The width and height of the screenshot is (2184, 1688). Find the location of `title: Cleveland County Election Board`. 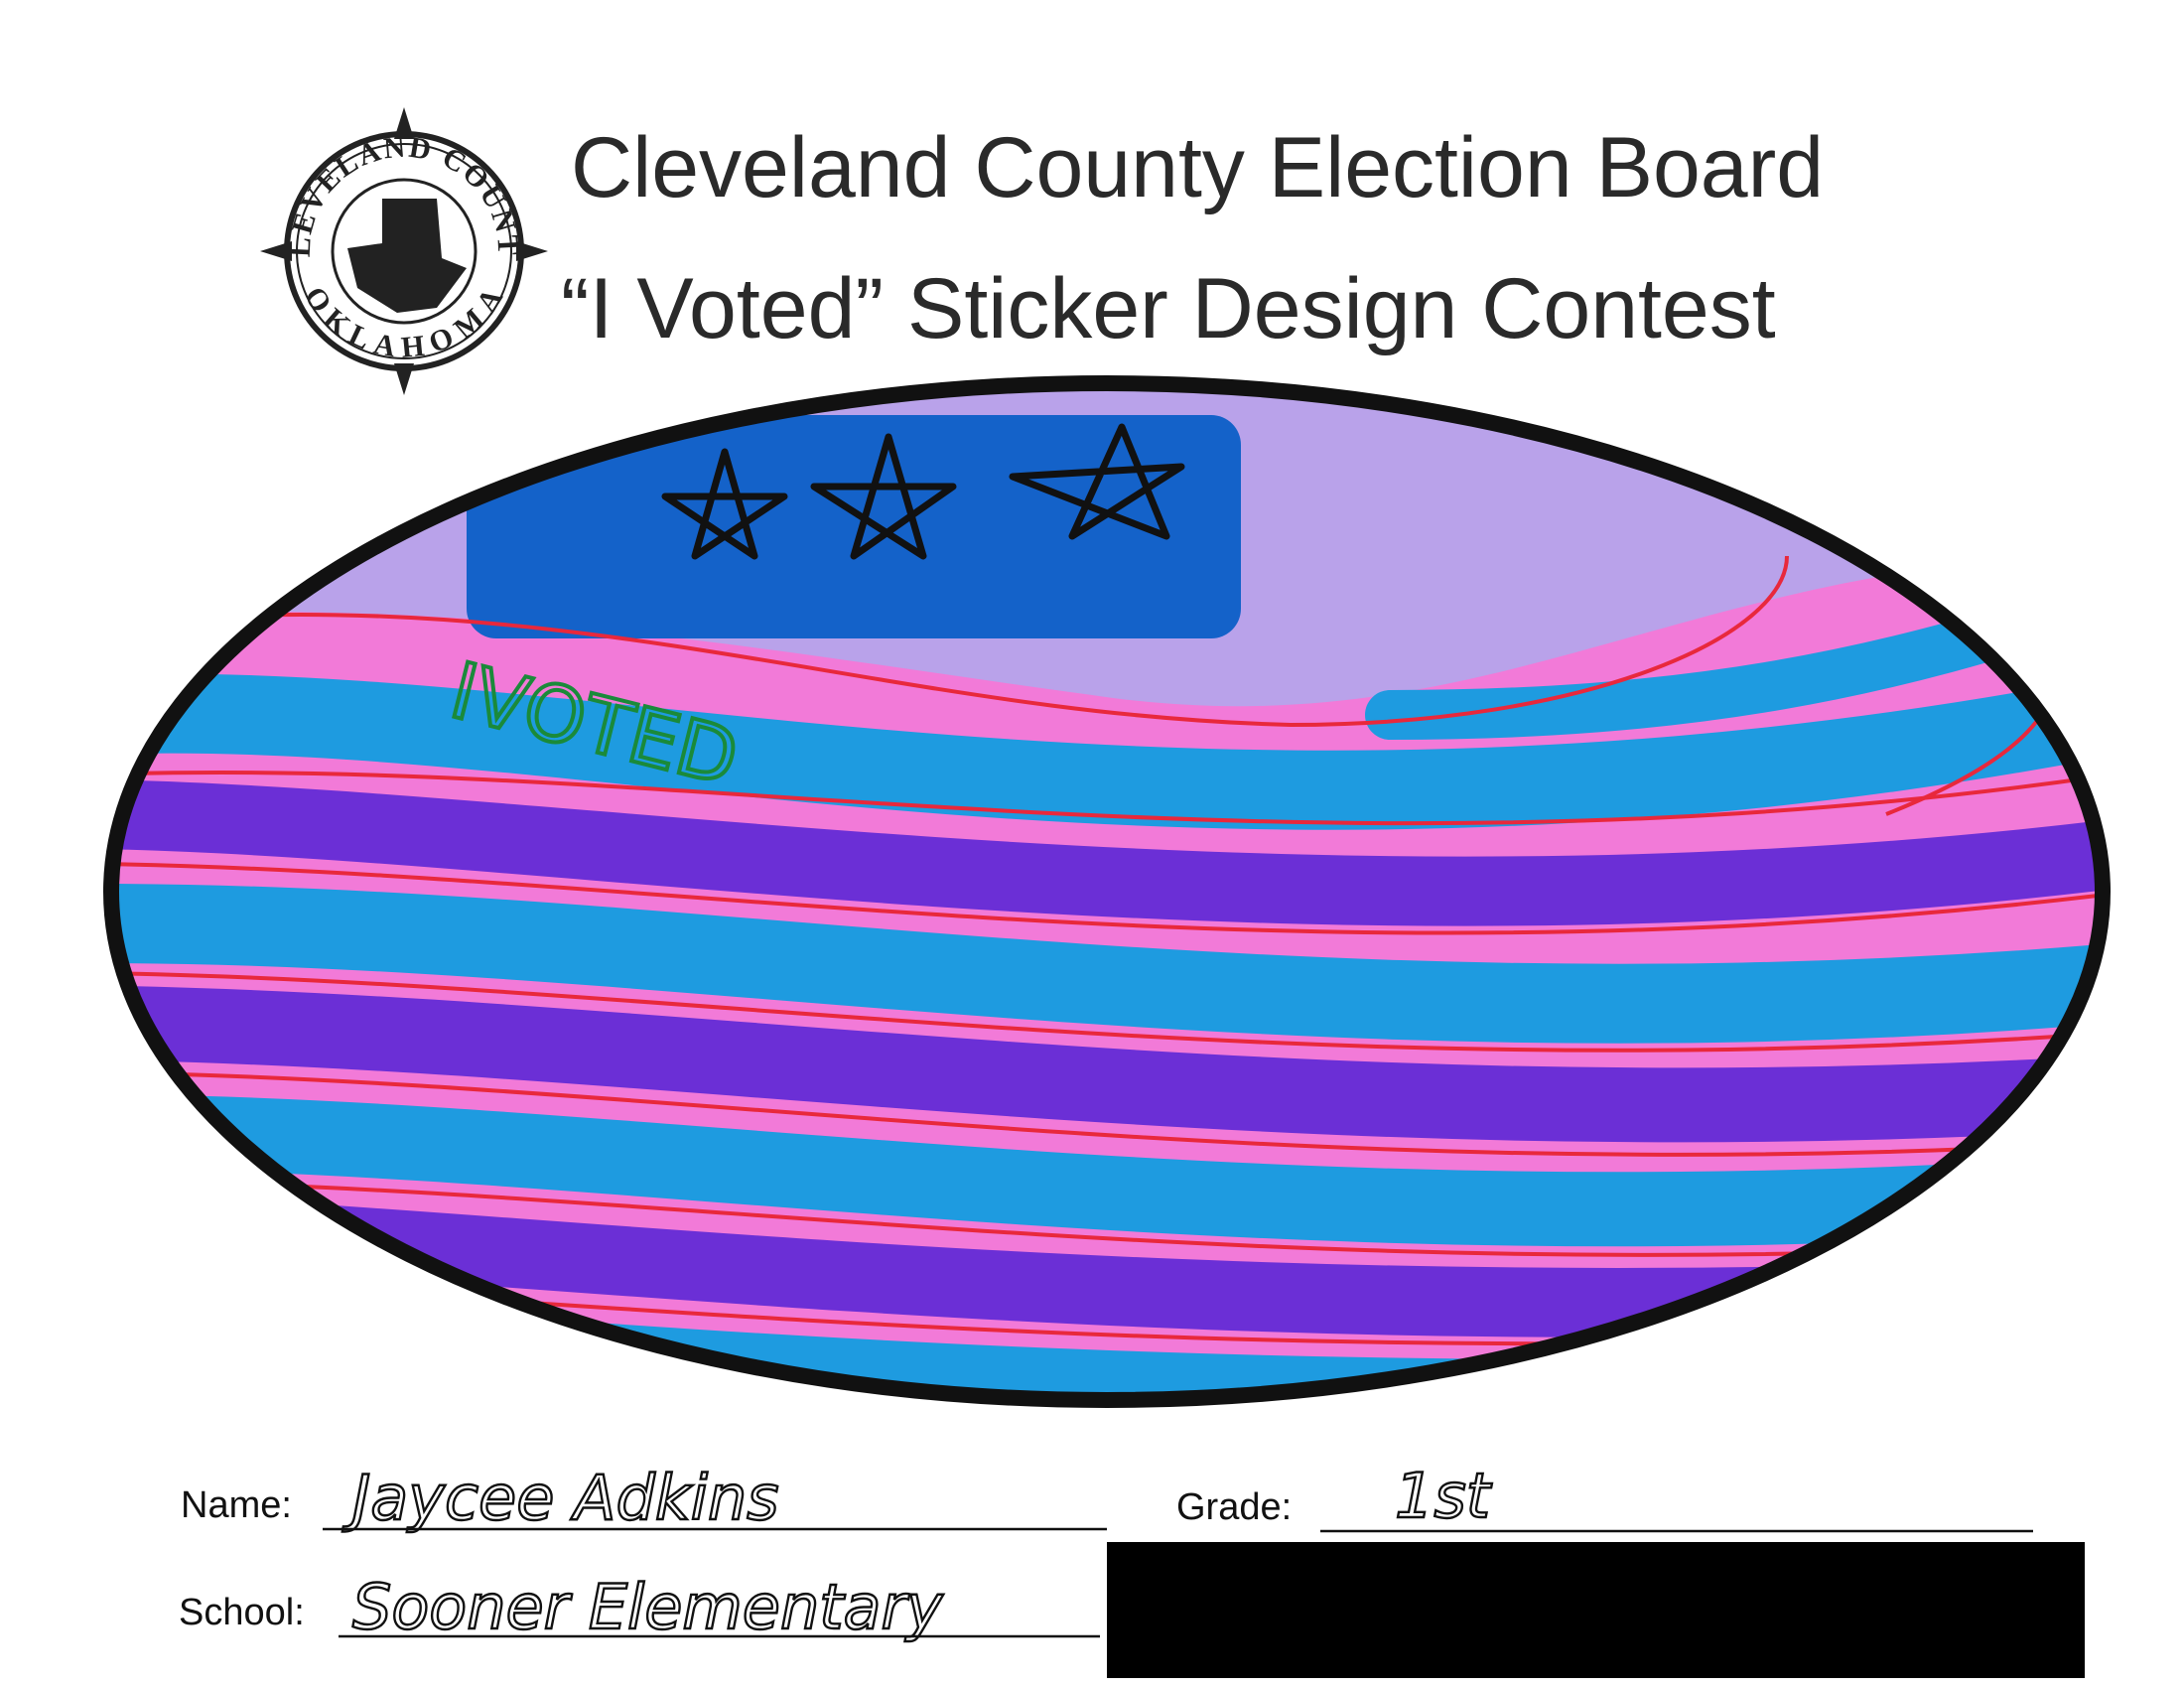

title: Cleveland County Election Board is located at coordinates (1197, 167).